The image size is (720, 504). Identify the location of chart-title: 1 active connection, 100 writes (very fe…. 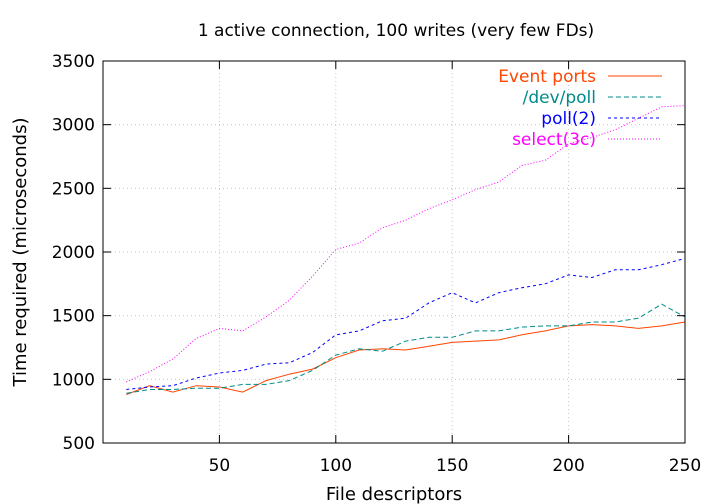
(396, 31).